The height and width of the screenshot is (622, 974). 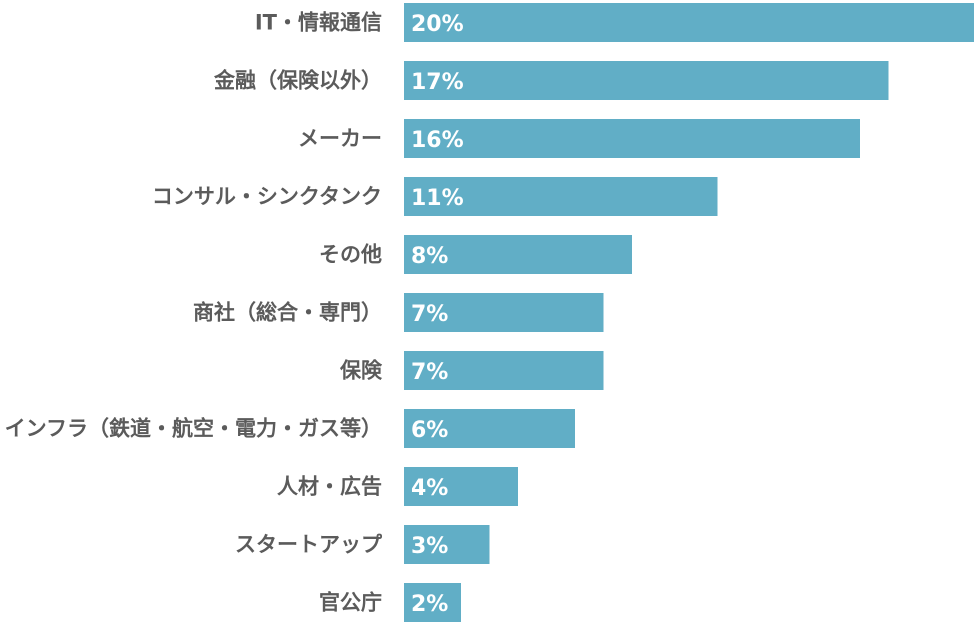 I want to click on category-label: メーカー, so click(x=340, y=139).